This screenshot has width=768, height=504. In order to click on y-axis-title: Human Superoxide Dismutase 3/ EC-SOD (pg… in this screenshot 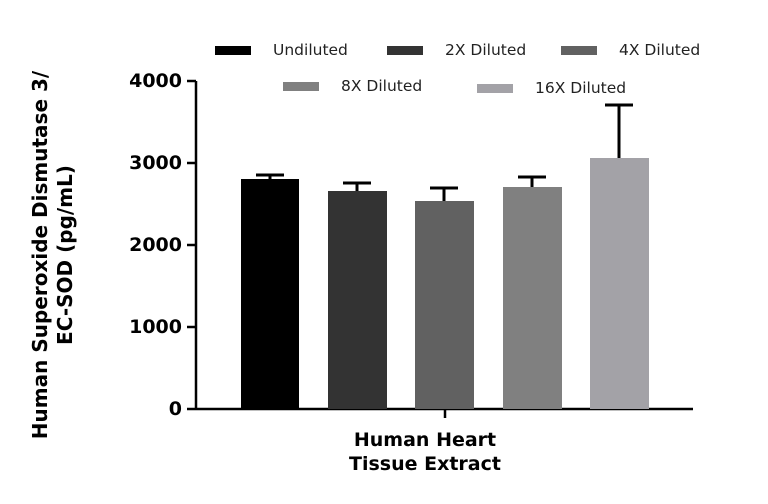, I will do `click(53, 255)`.